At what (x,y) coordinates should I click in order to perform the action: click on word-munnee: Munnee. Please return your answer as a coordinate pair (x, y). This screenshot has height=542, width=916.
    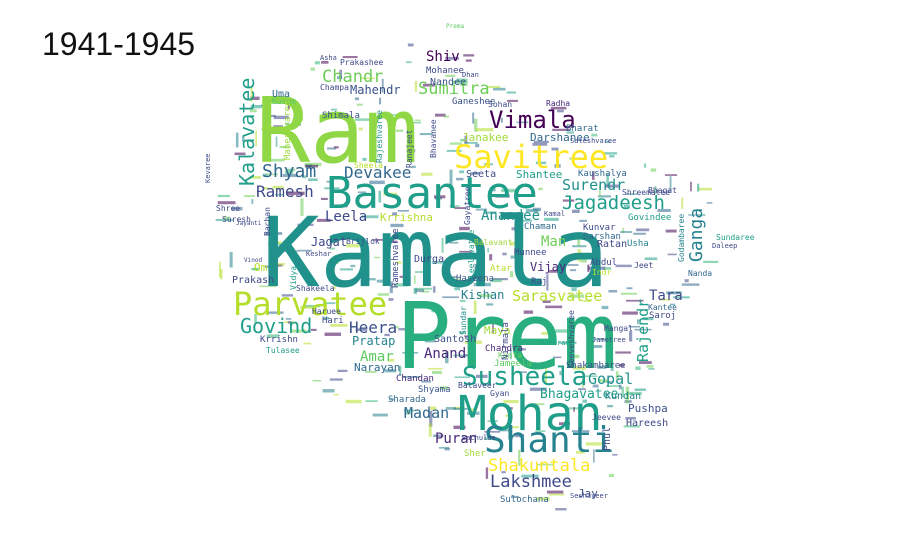
    Looking at the image, I should click on (530, 253).